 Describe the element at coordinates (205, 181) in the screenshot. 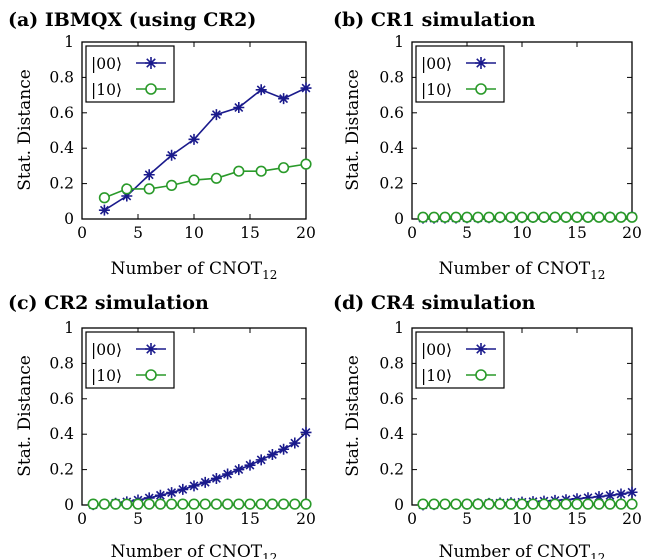

I see `series-line` at that location.